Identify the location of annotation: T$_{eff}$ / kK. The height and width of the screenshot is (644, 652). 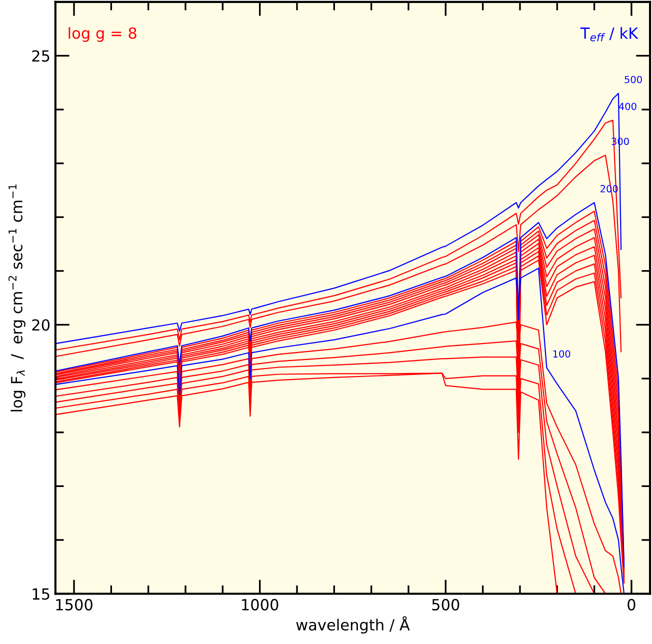
(609, 34).